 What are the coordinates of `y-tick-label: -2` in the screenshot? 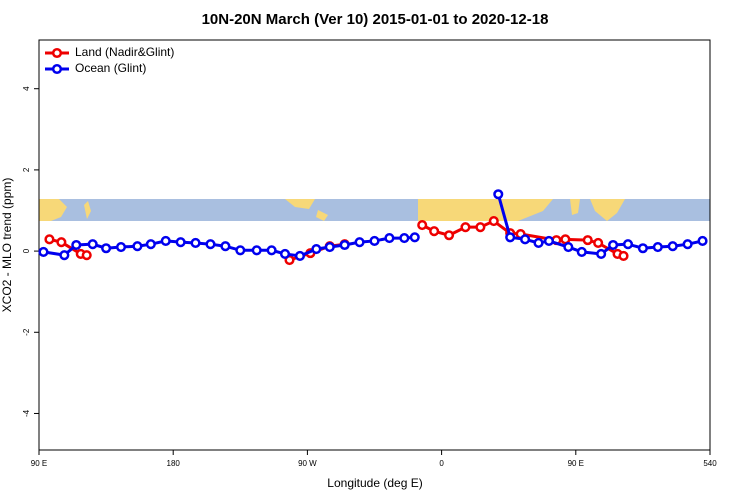 It's located at (26, 332).